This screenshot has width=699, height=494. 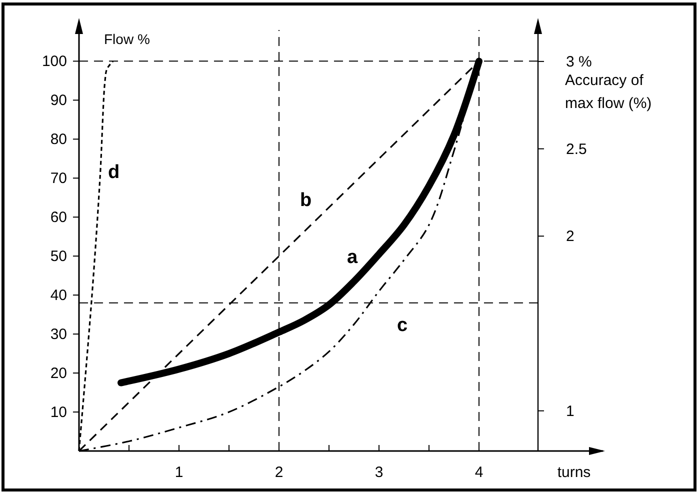 What do you see at coordinates (58, 179) in the screenshot?
I see `y-tick-label: 70` at bounding box center [58, 179].